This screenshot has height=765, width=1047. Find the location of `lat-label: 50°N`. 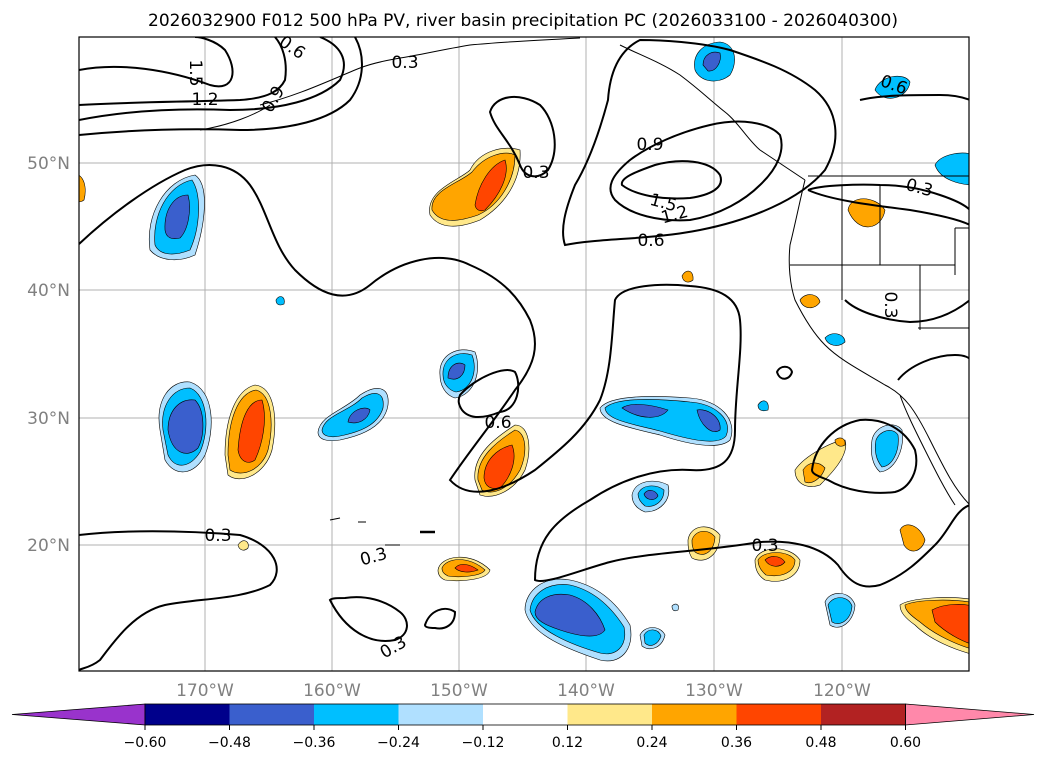

lat-label: 50°N is located at coordinates (48, 164).